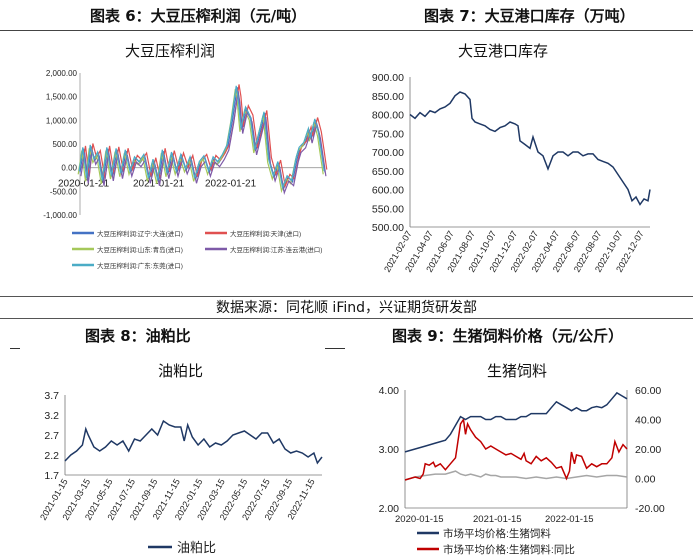 This screenshot has width=693, height=560. What do you see at coordinates (419, 519) in the screenshot?
I see `x-tick-label: 2020-01-15` at bounding box center [419, 519].